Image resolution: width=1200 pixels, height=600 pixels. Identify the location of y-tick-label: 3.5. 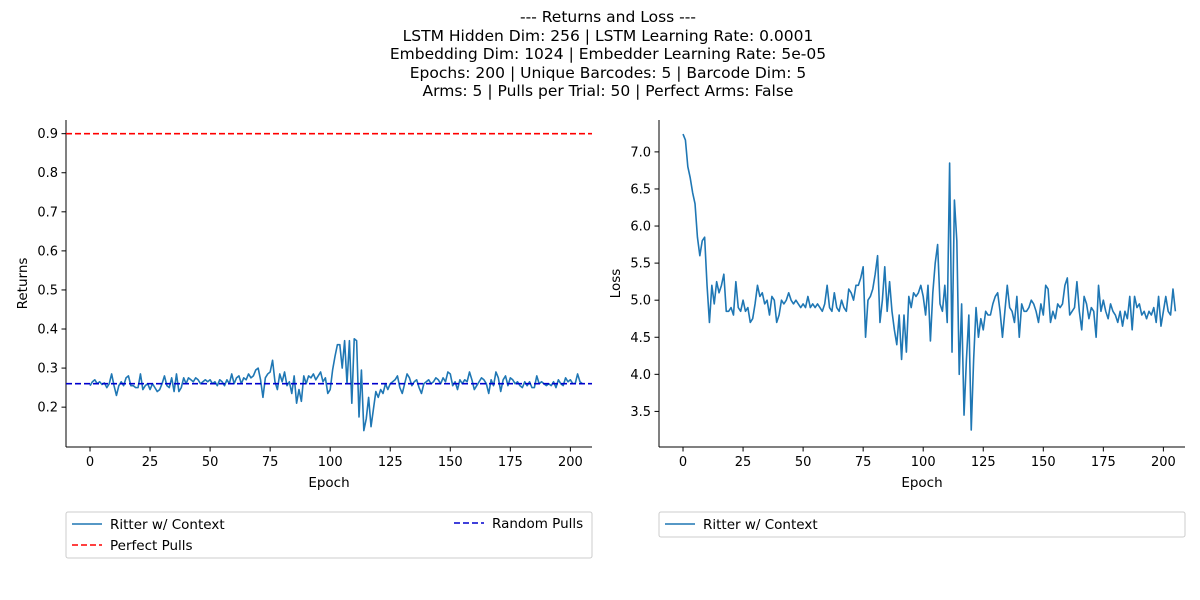
(640, 412).